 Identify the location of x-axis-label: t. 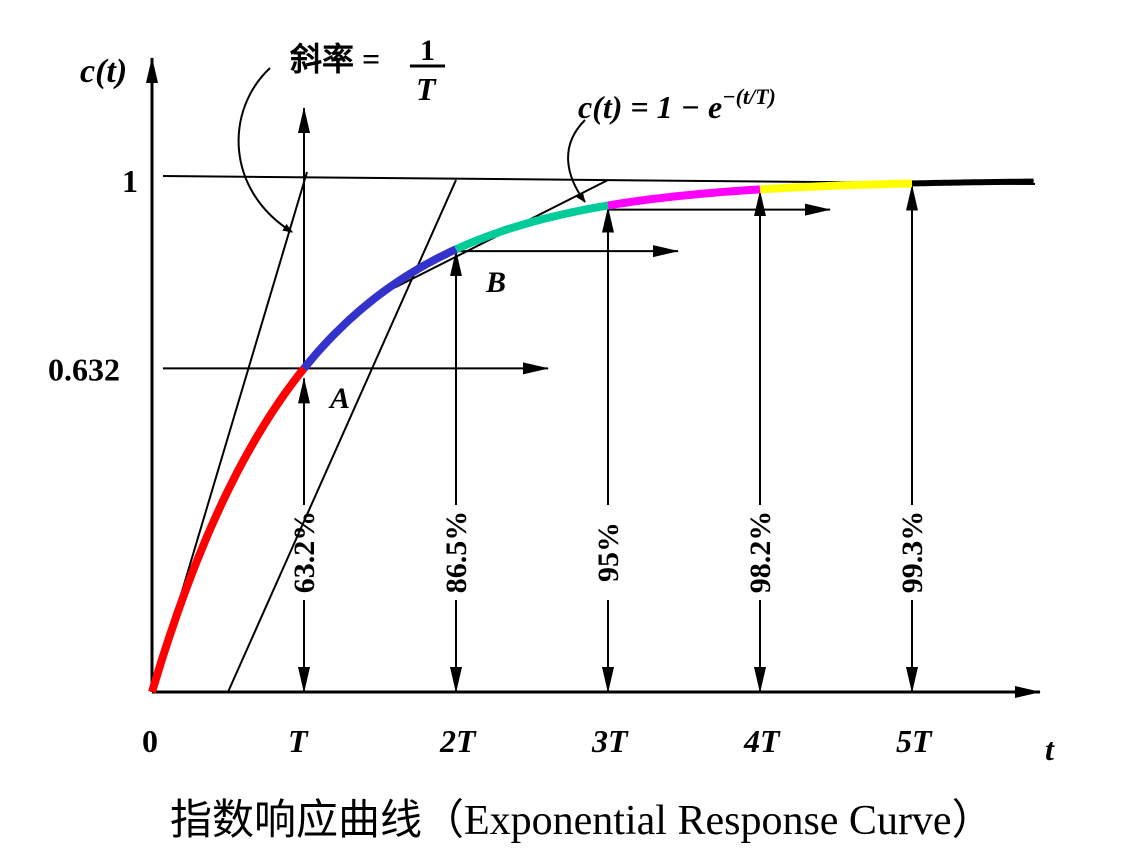
(1050, 749).